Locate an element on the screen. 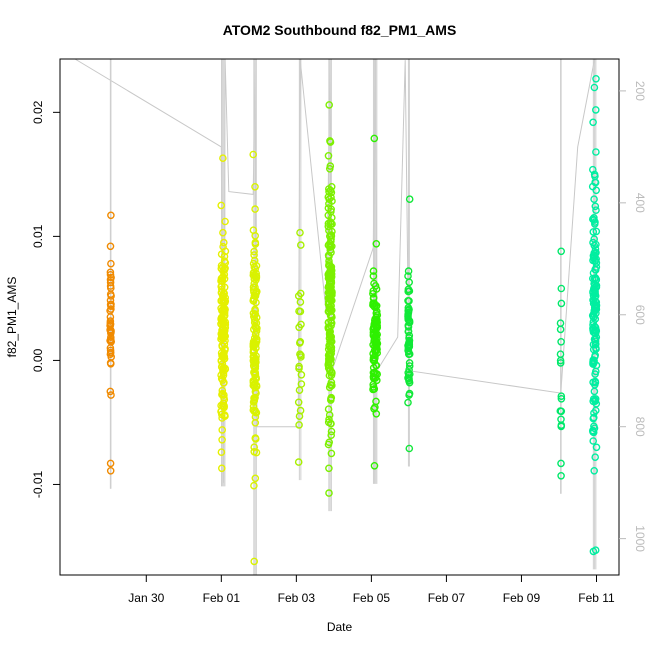 This screenshot has height=655, width=650. secondary-tick-label: 600 is located at coordinates (640, 315).